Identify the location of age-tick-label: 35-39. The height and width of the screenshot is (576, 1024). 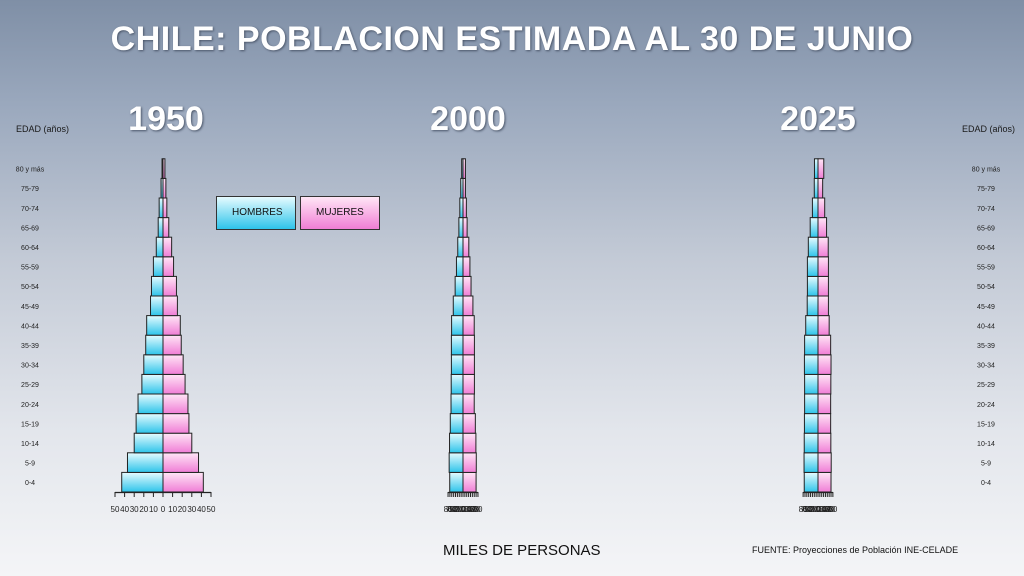
(30, 346).